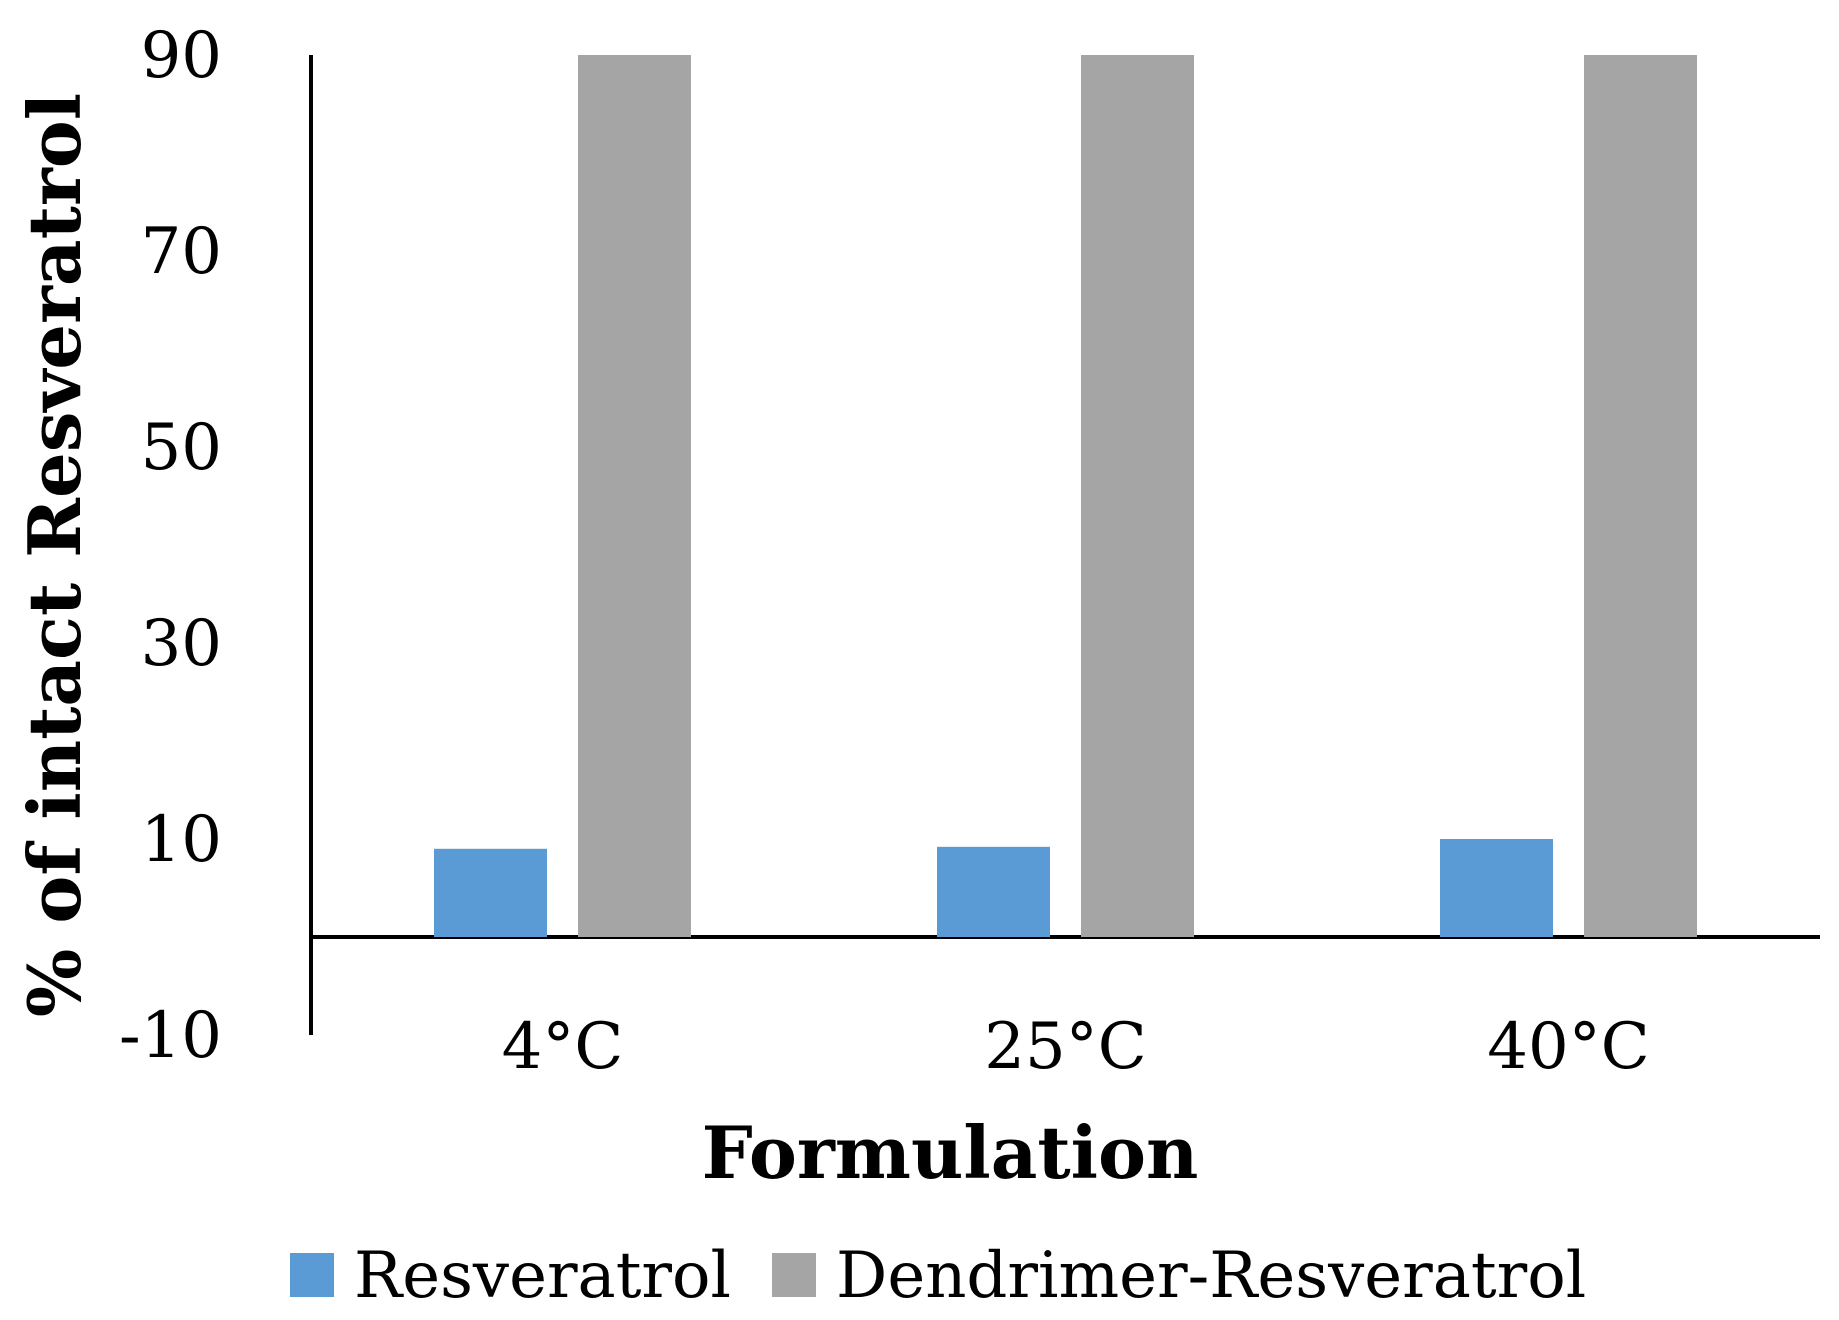 This screenshot has height=1320, width=1839. Describe the element at coordinates (794, 1275) in the screenshot. I see `legend-swatch-dendrimer-resveratrol` at that location.